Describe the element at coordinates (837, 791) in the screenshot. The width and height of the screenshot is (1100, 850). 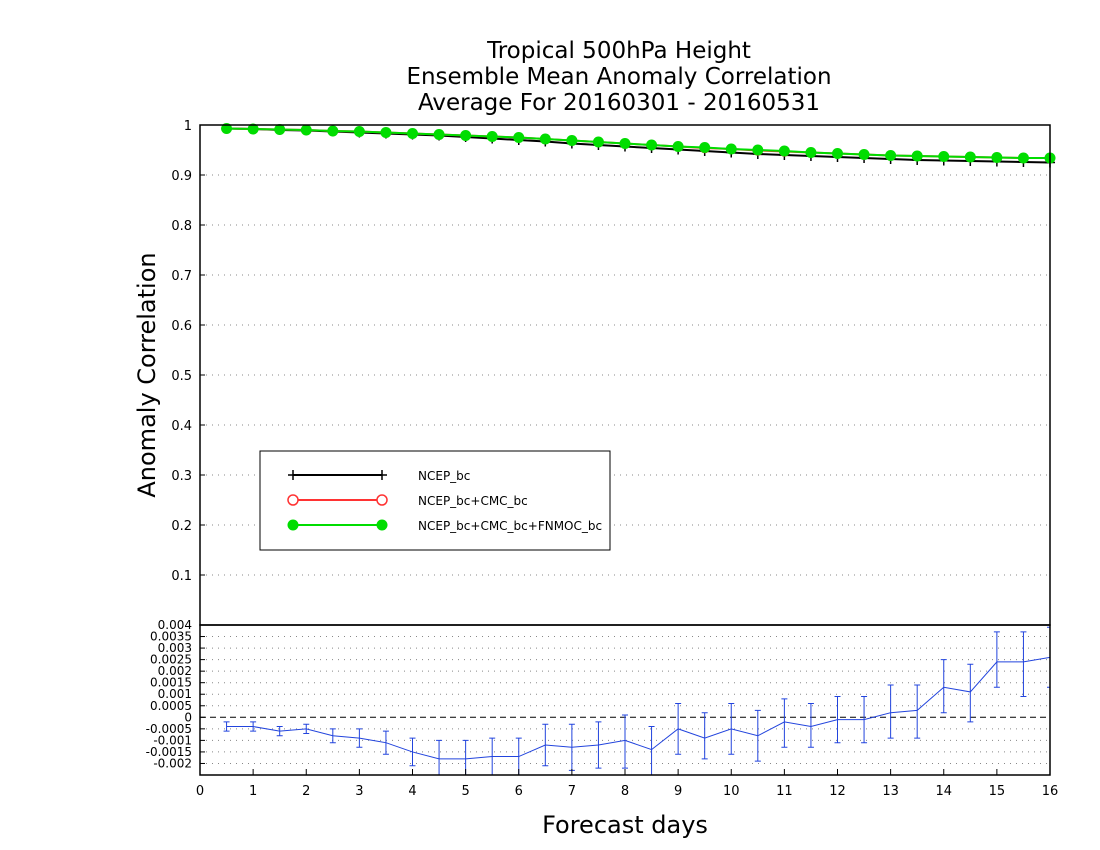
I see `x-tick-label: 12` at that location.